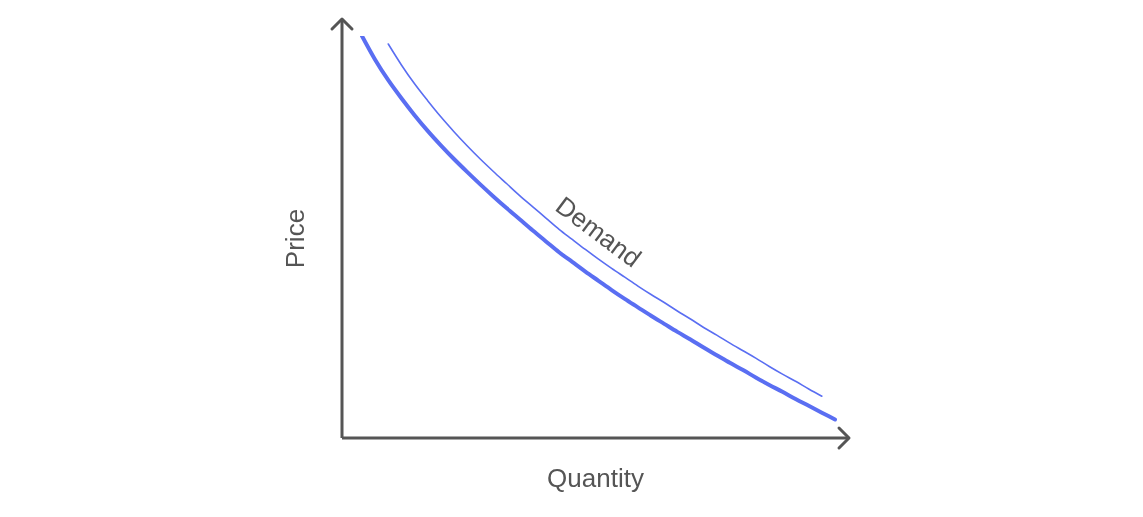 Image resolution: width=1143 pixels, height=517 pixels. I want to click on x-axis-title: Quantity, so click(595, 478).